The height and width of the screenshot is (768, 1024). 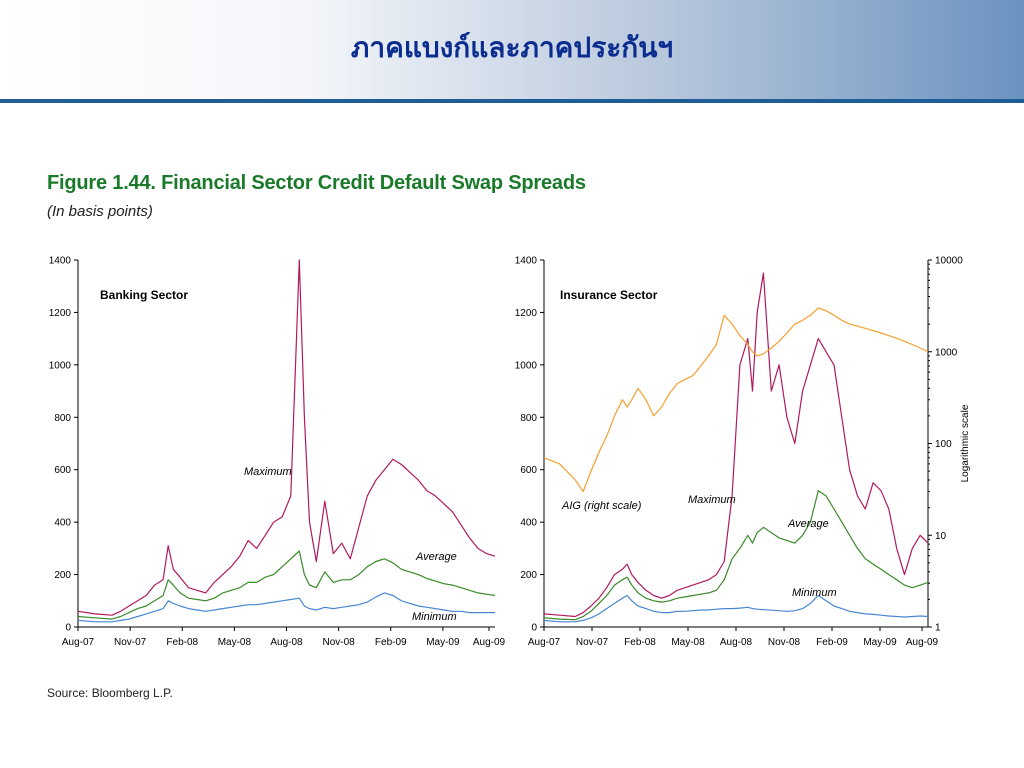 What do you see at coordinates (144, 295) in the screenshot?
I see `panel-label: Banking Sector` at bounding box center [144, 295].